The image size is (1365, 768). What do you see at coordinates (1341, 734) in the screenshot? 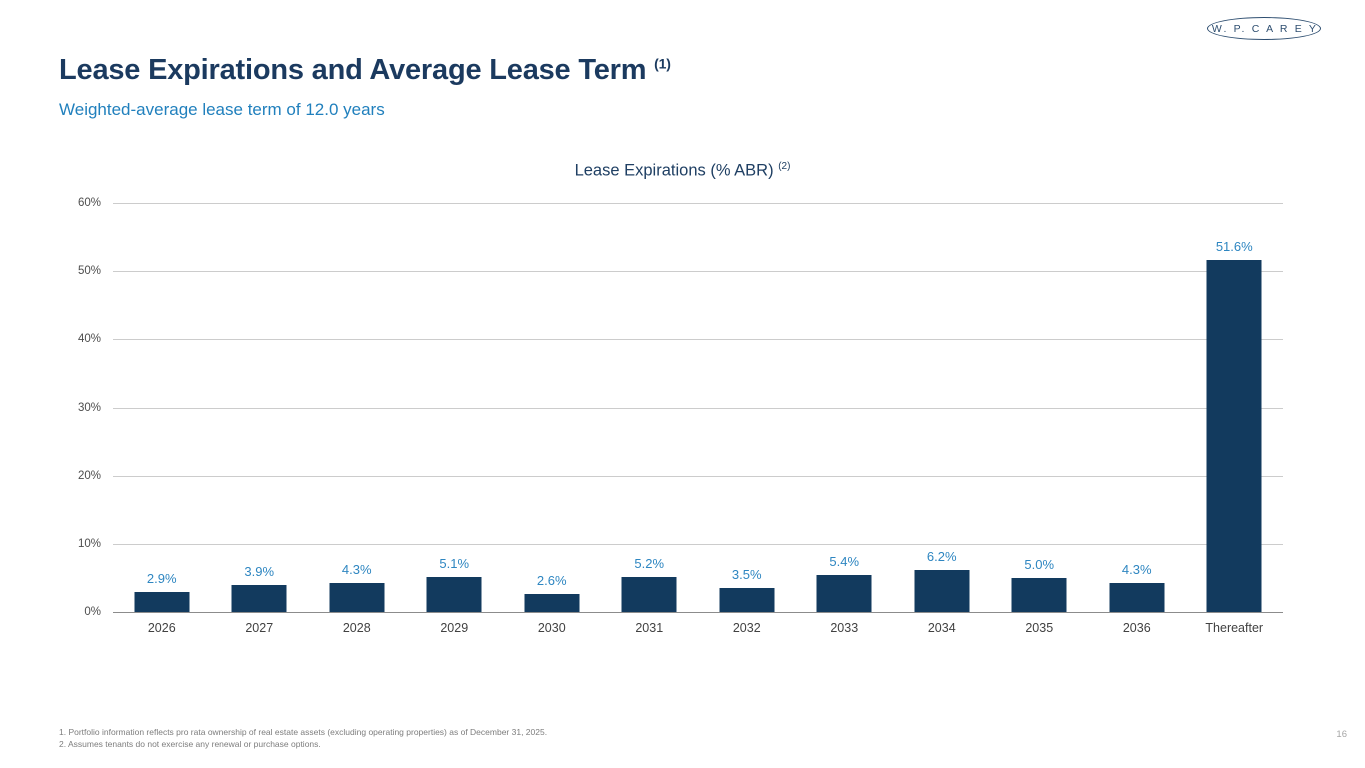
I see `page-number: 16` at bounding box center [1341, 734].